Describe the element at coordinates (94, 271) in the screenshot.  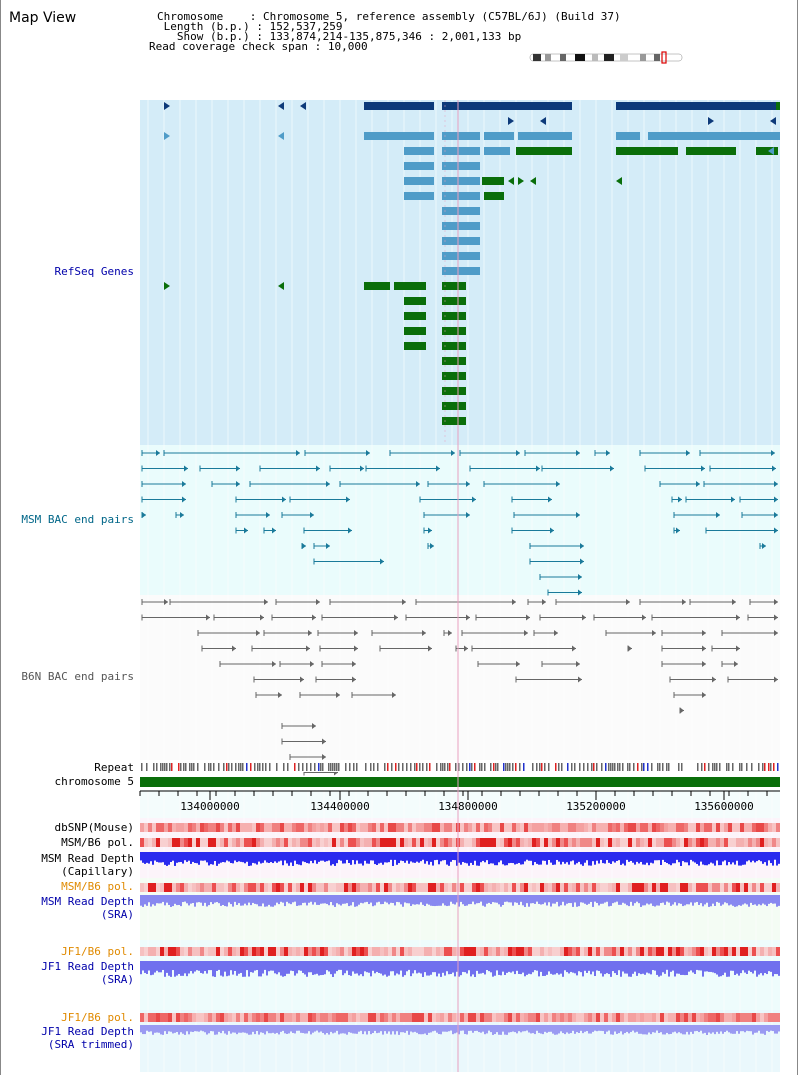
I see `track-label-refseq: RefSeq Genes` at that location.